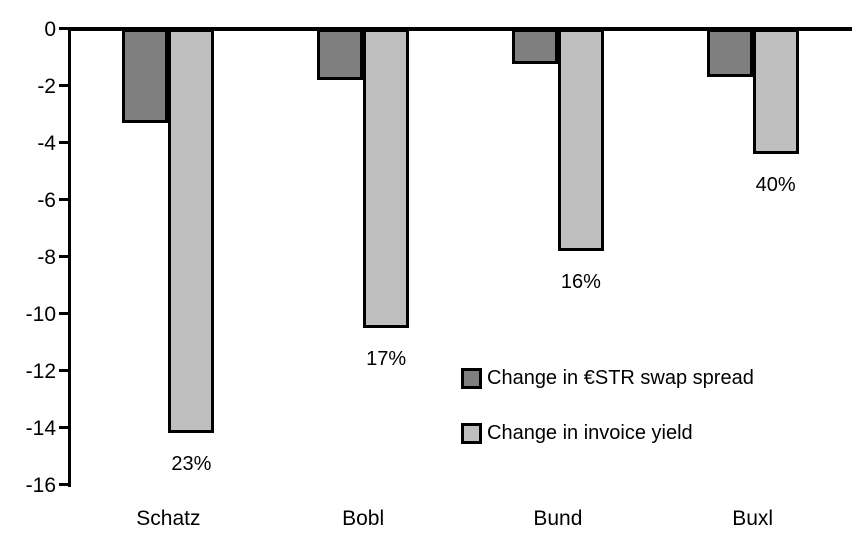 The height and width of the screenshot is (539, 852). I want to click on data-label-buxl: 40%, so click(775, 184).